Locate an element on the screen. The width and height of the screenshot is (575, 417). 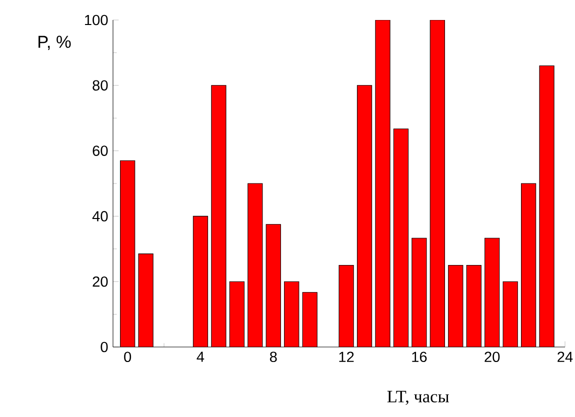
y-tick-label: 20 is located at coordinates (100, 281).